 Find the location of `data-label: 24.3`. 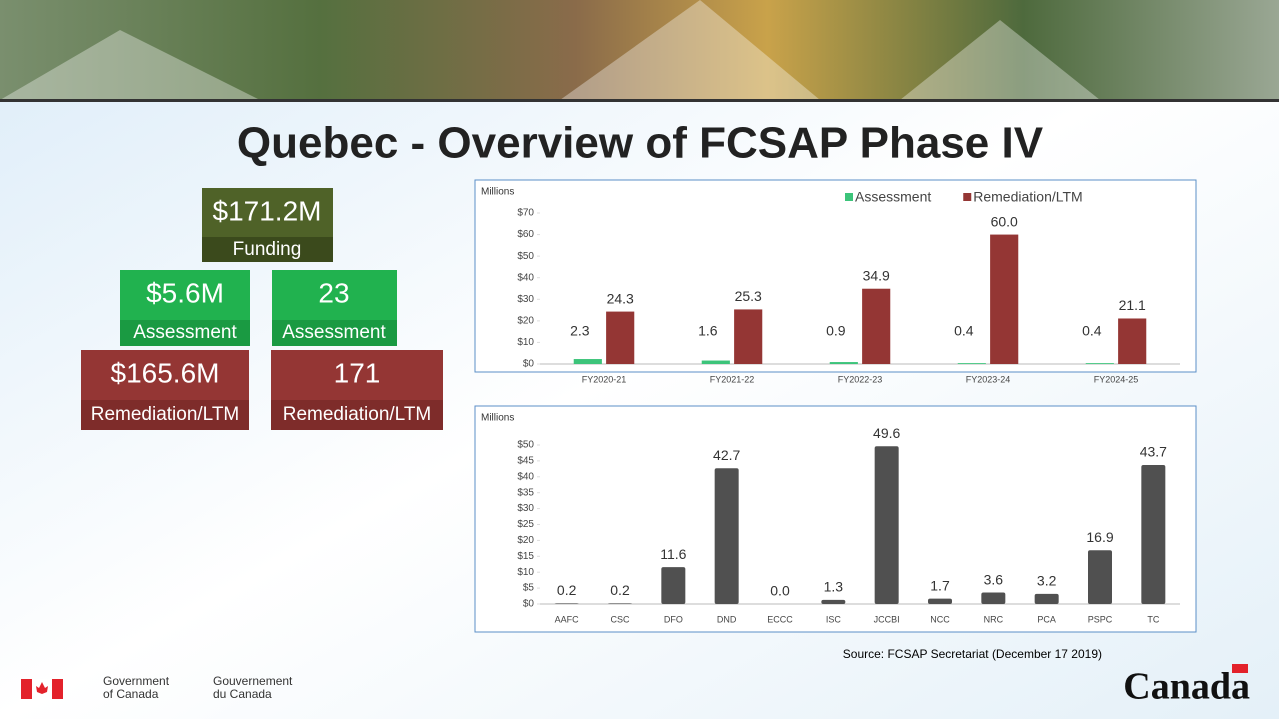

data-label: 24.3 is located at coordinates (620, 298).